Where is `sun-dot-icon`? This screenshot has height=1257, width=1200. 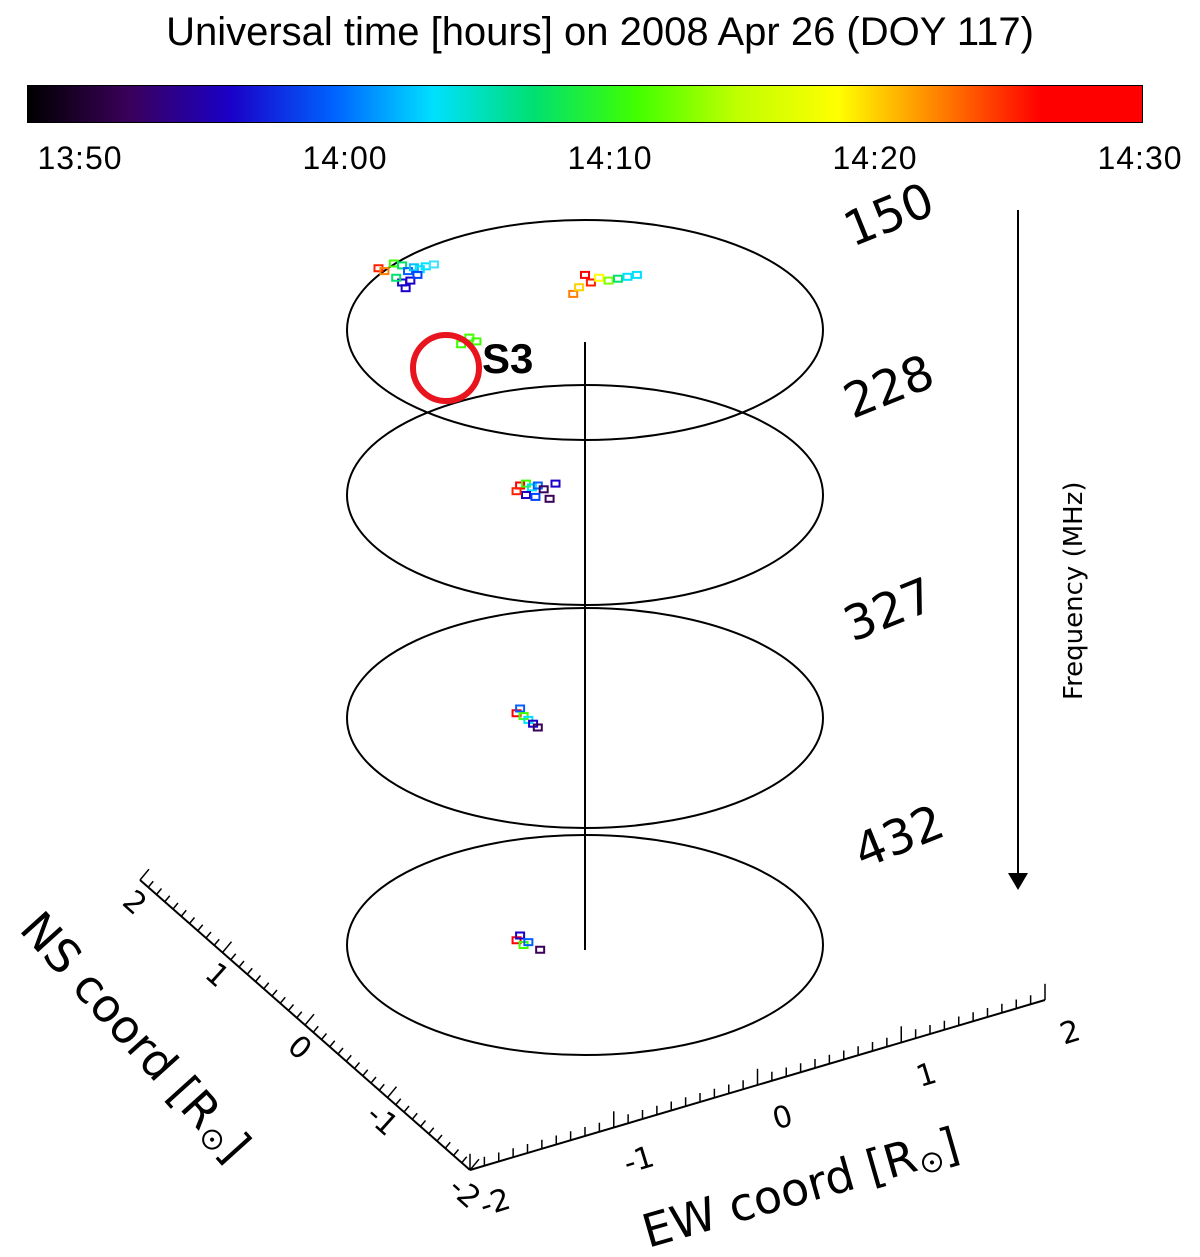 sun-dot-icon is located at coordinates (212, 1139).